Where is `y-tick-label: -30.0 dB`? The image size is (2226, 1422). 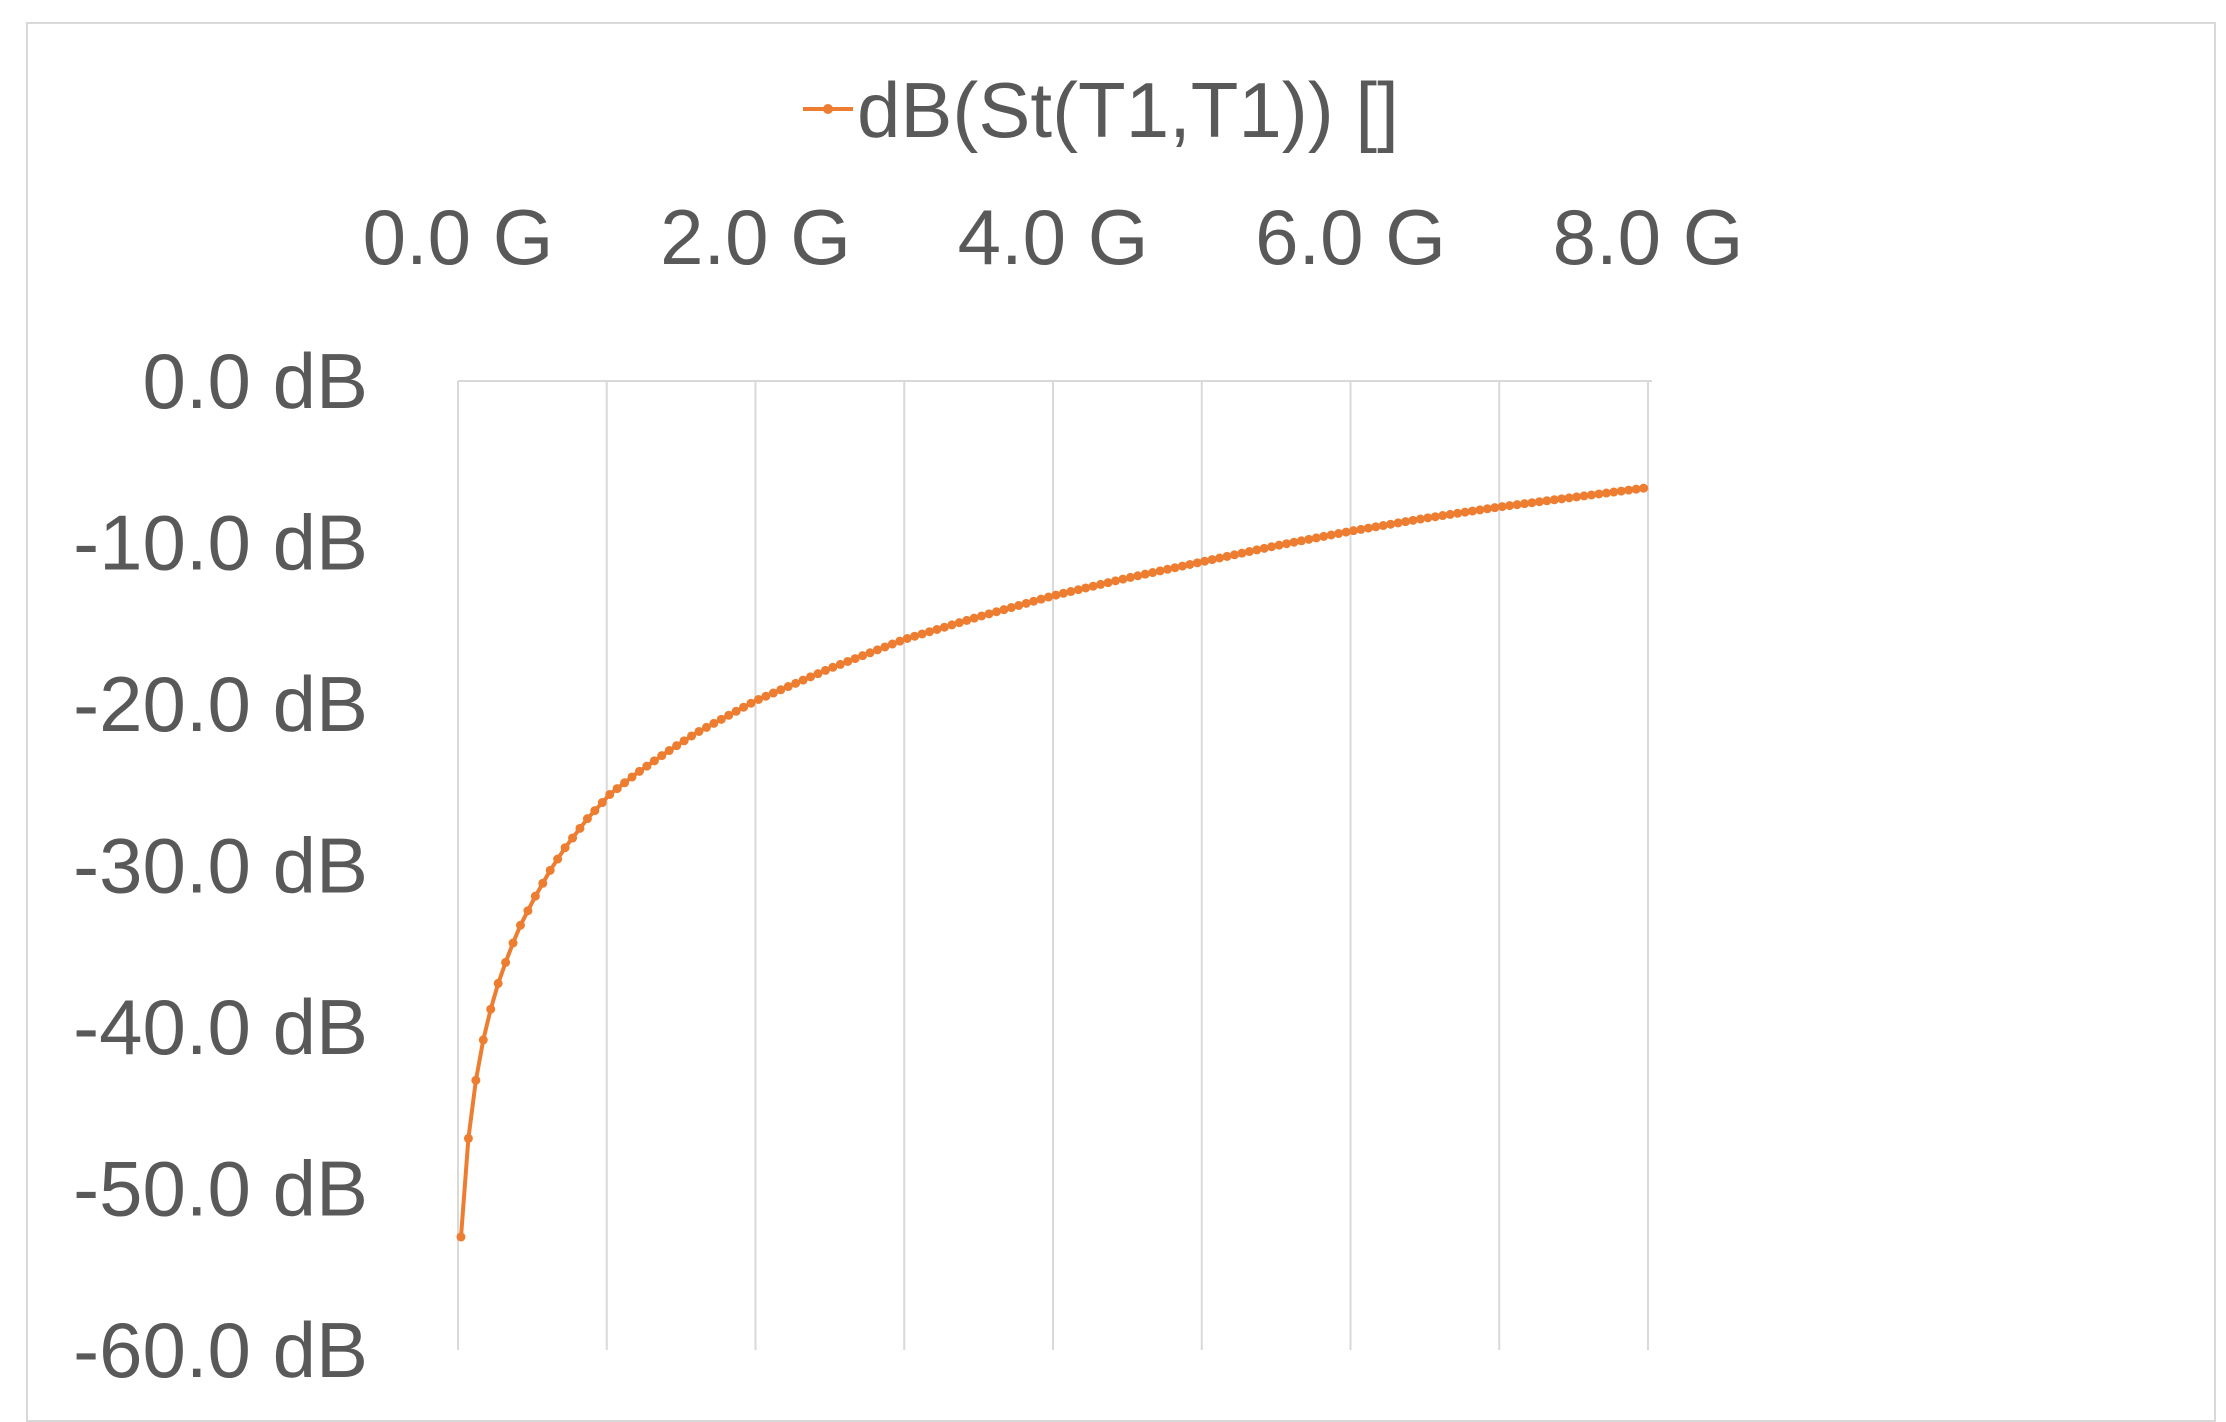 y-tick-label: -30.0 dB is located at coordinates (220, 866).